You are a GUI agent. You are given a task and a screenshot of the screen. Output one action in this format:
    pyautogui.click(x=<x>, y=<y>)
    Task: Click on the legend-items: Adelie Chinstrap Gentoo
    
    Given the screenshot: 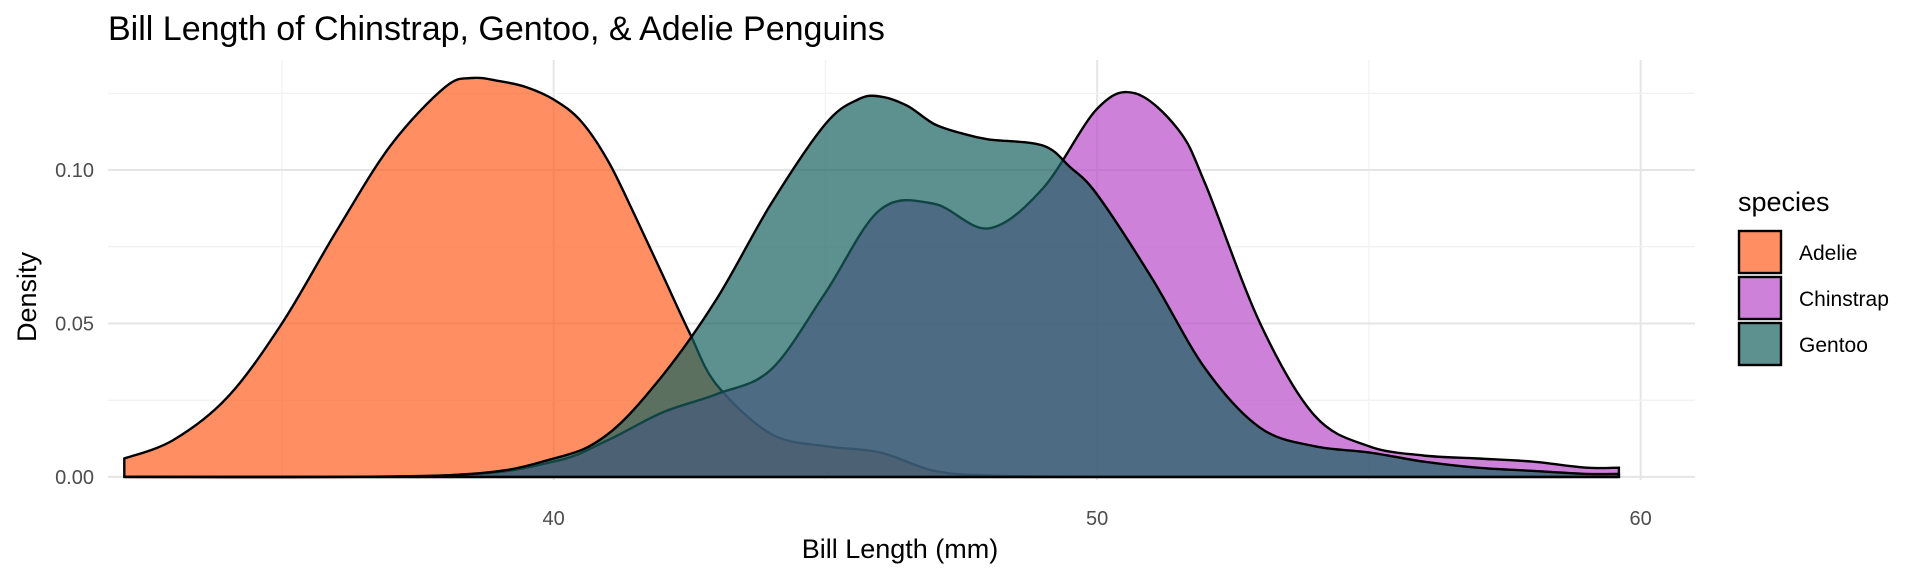 What is the action you would take?
    pyautogui.click(x=1813, y=298)
    